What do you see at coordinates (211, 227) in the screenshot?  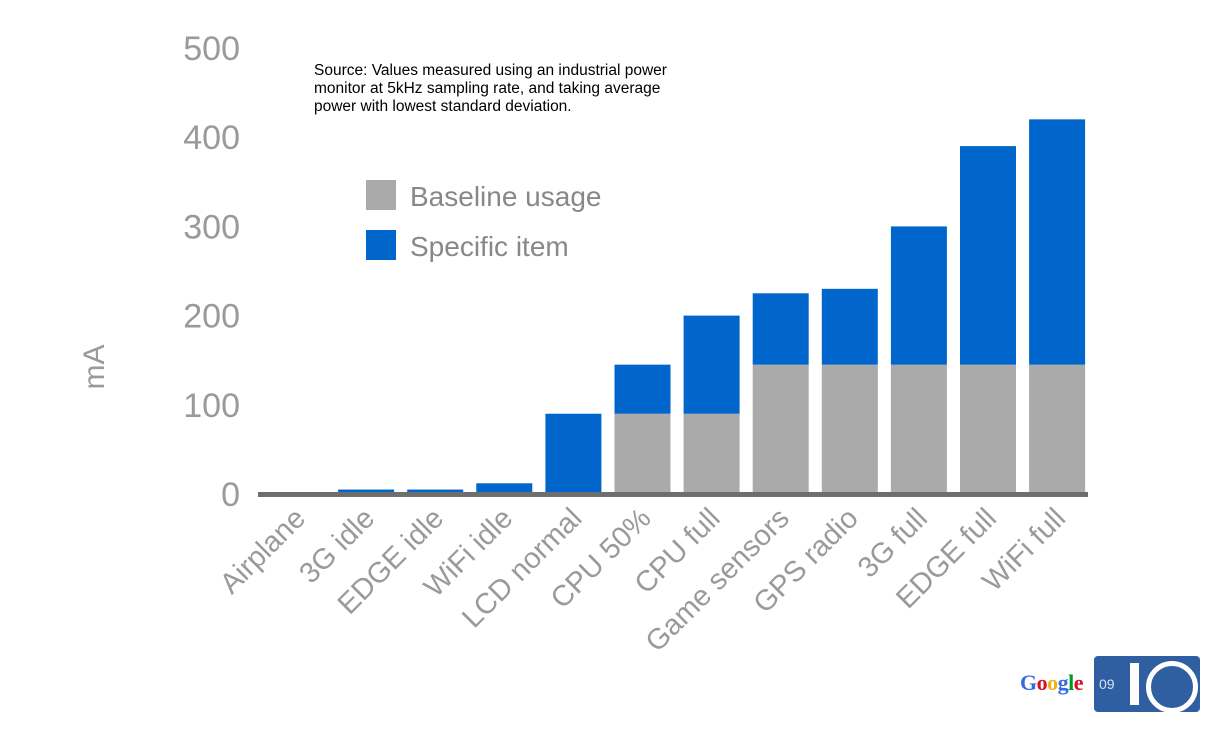 I see `y-tick-label: 300` at bounding box center [211, 227].